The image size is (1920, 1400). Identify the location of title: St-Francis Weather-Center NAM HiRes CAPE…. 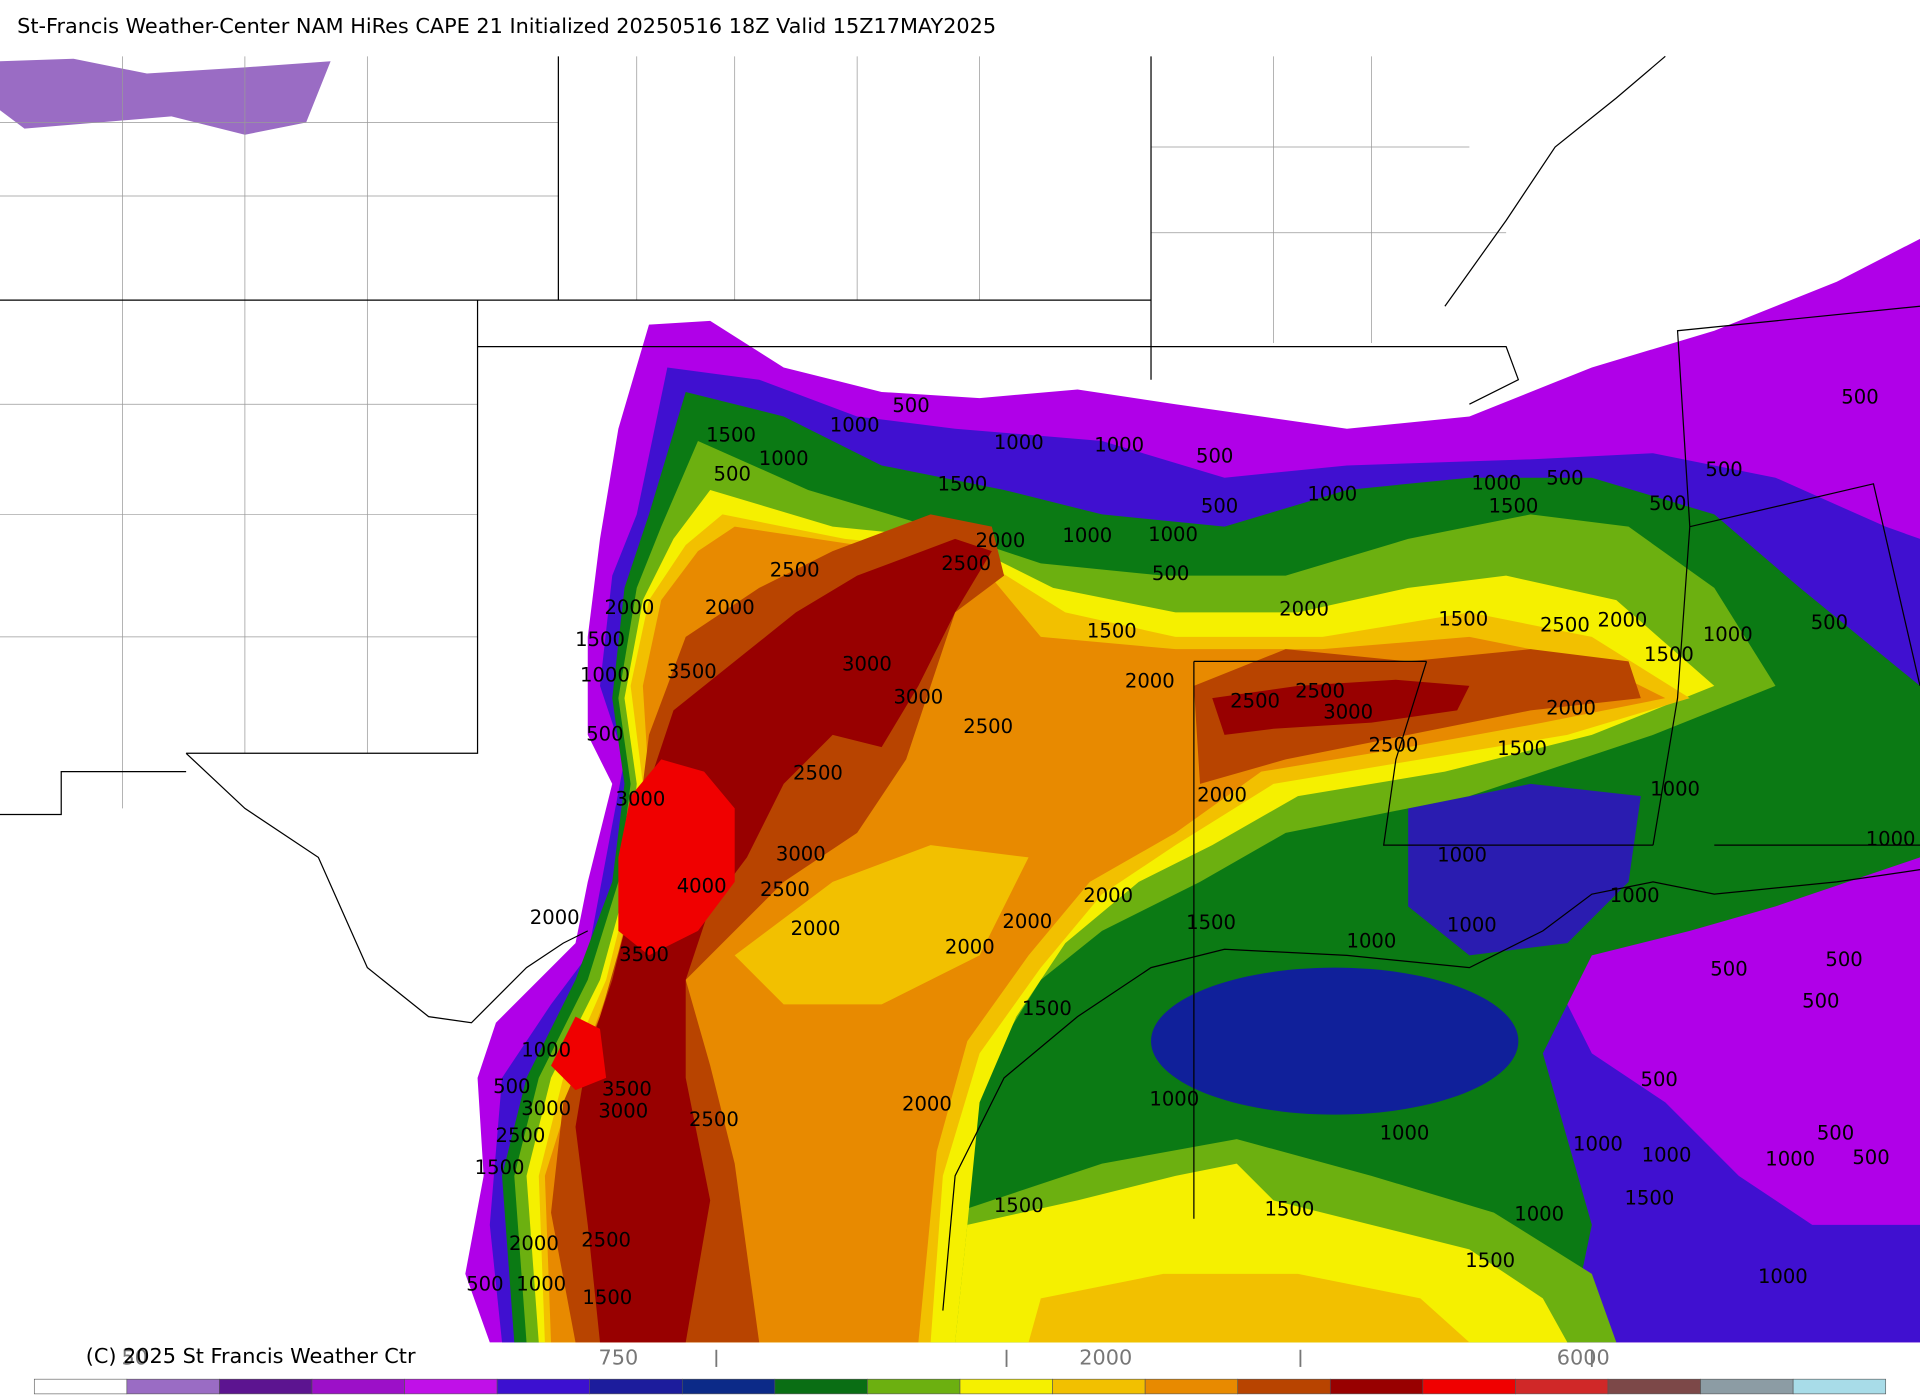
(506, 26).